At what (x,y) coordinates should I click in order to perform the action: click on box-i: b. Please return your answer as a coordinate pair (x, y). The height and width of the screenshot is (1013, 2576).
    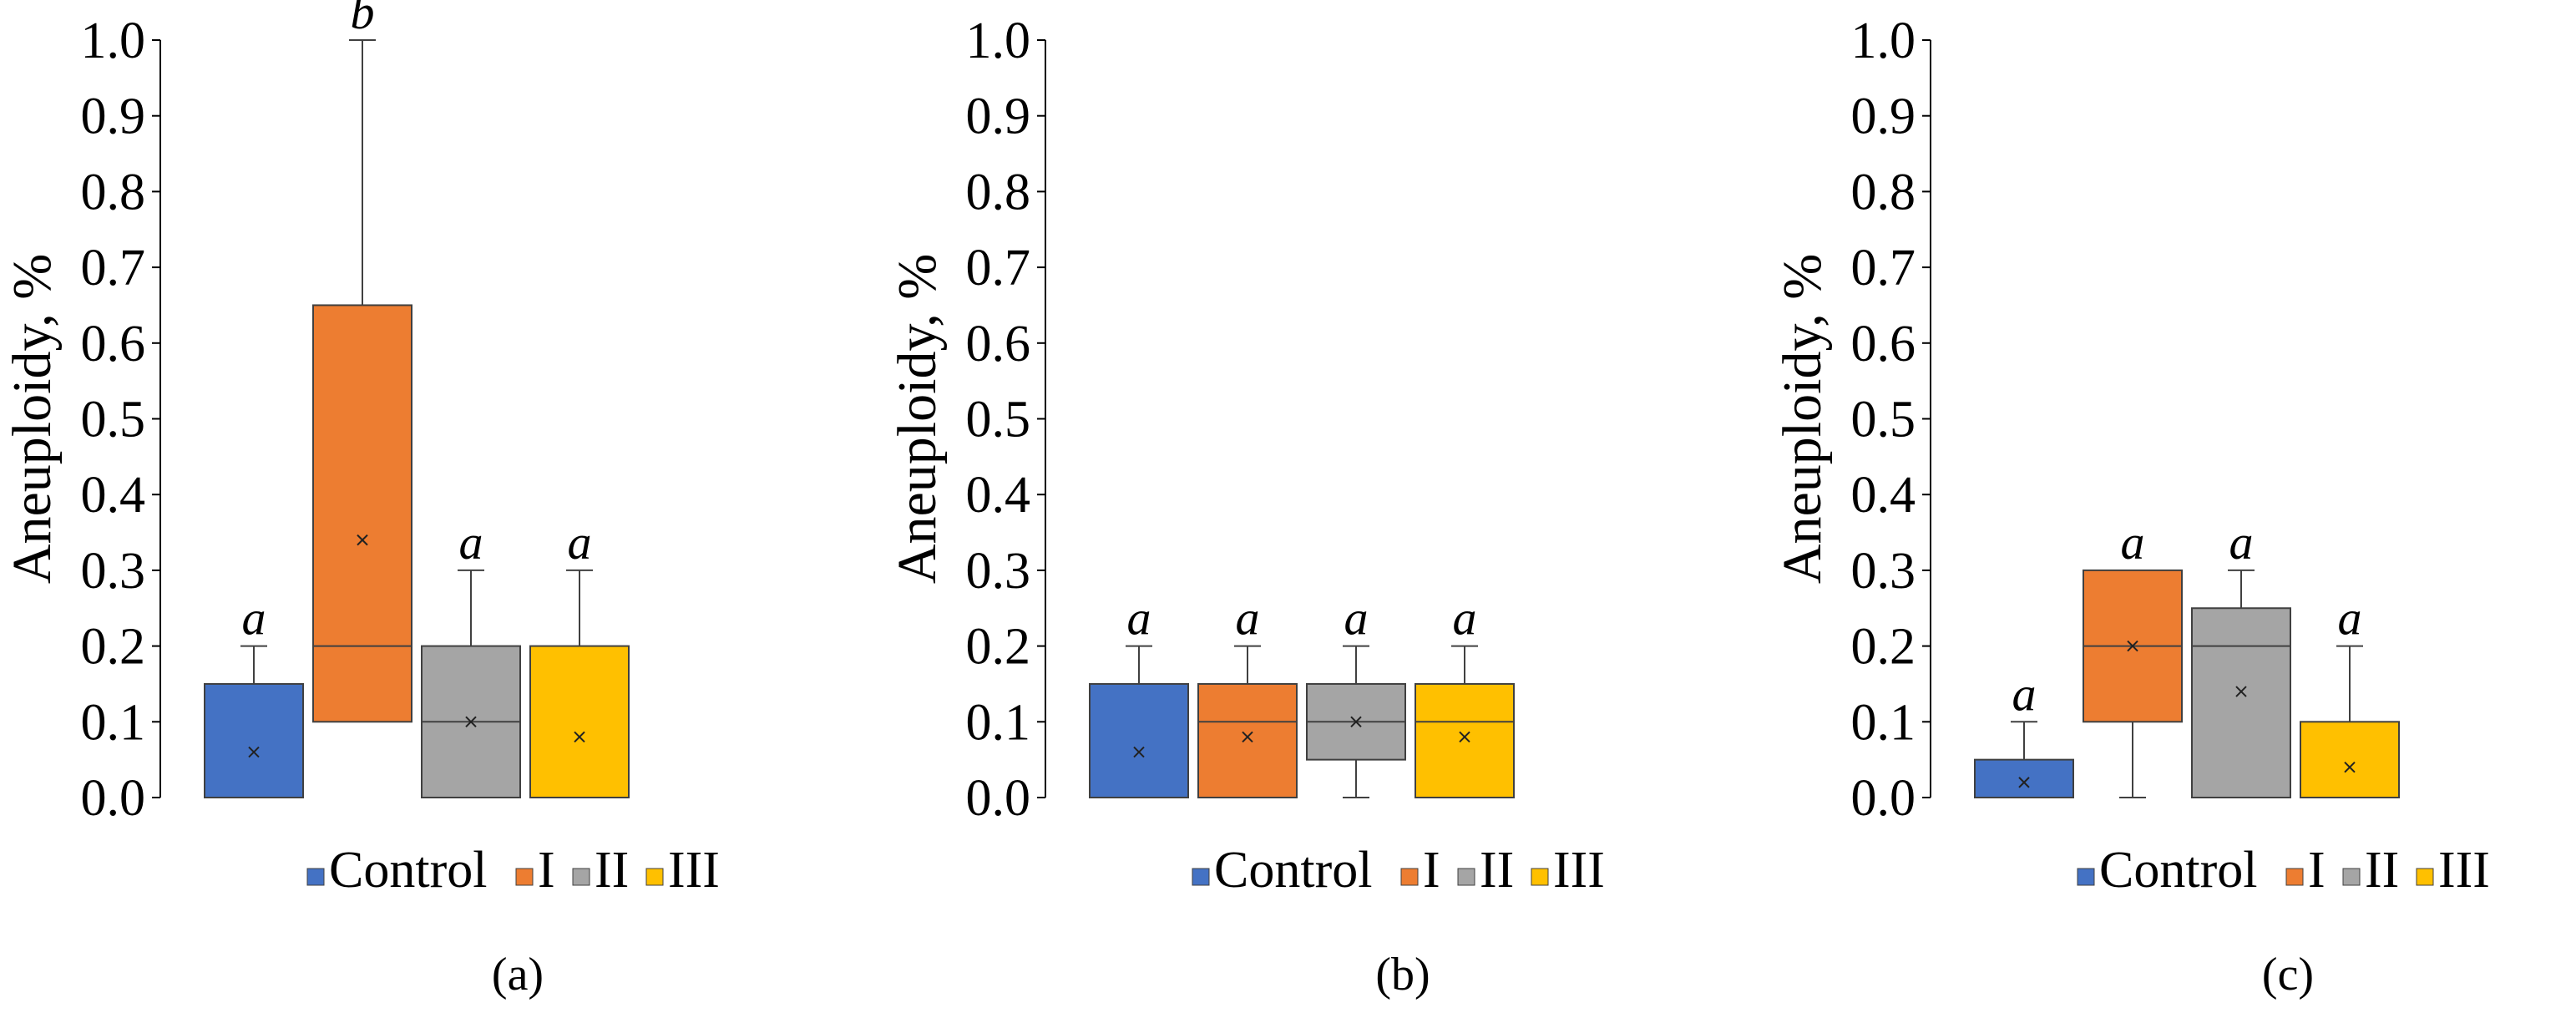
    Looking at the image, I should click on (362, 361).